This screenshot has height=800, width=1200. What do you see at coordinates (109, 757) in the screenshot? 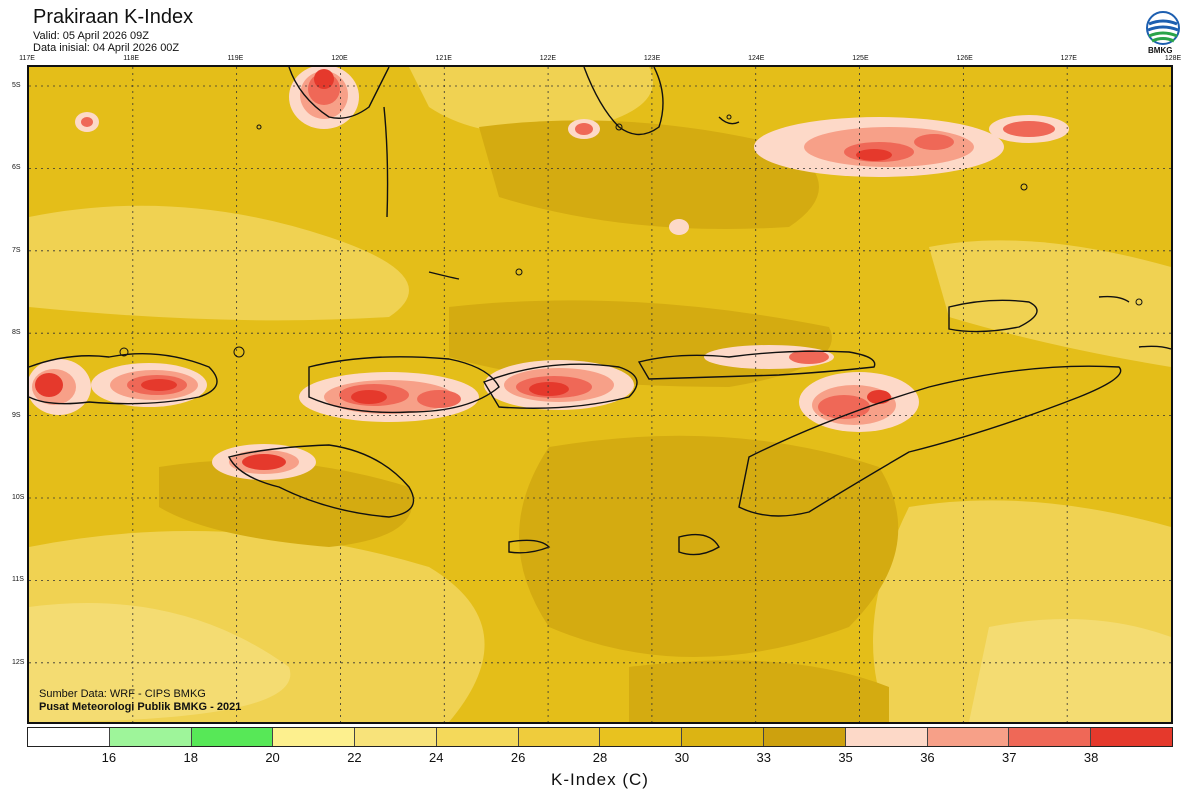
I see `legend-tick-label: 16` at bounding box center [109, 757].